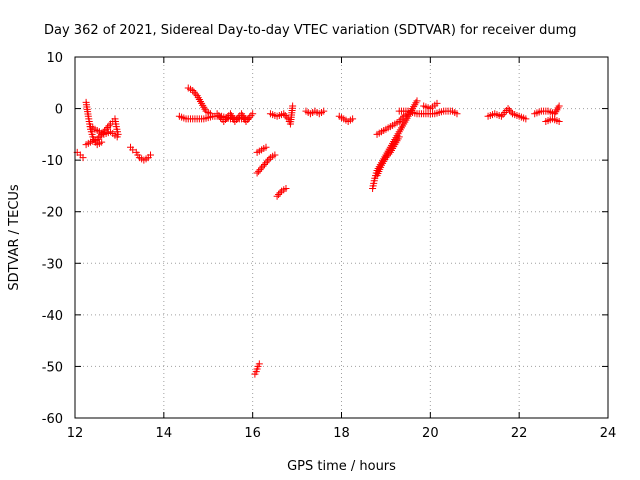 Image resolution: width=640 pixels, height=480 pixels. I want to click on x-tick-label: 22, so click(519, 433).